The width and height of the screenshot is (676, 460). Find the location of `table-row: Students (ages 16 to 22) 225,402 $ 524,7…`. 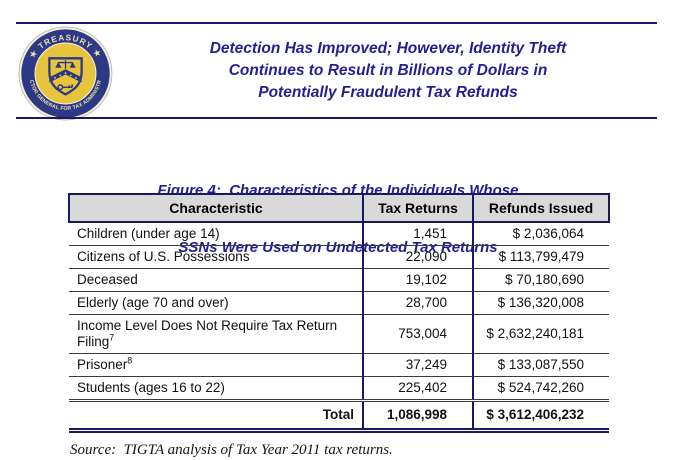

table-row: Students (ages 16 to 22) 225,402 $ 524,7… is located at coordinates (339, 389).